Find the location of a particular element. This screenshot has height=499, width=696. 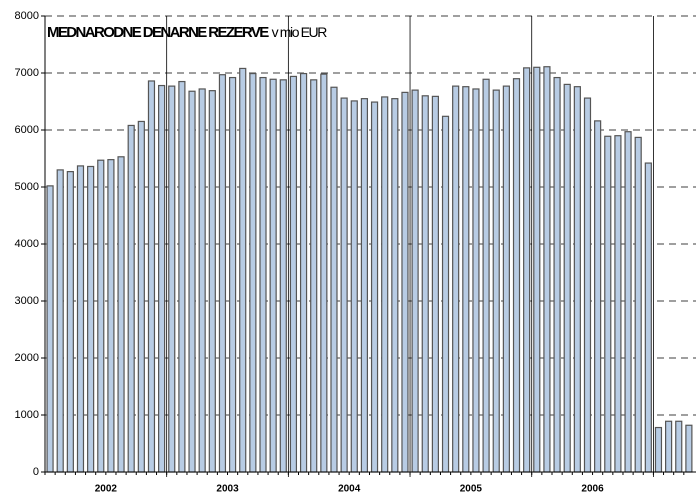

x-tick-label: 2003 is located at coordinates (227, 489).